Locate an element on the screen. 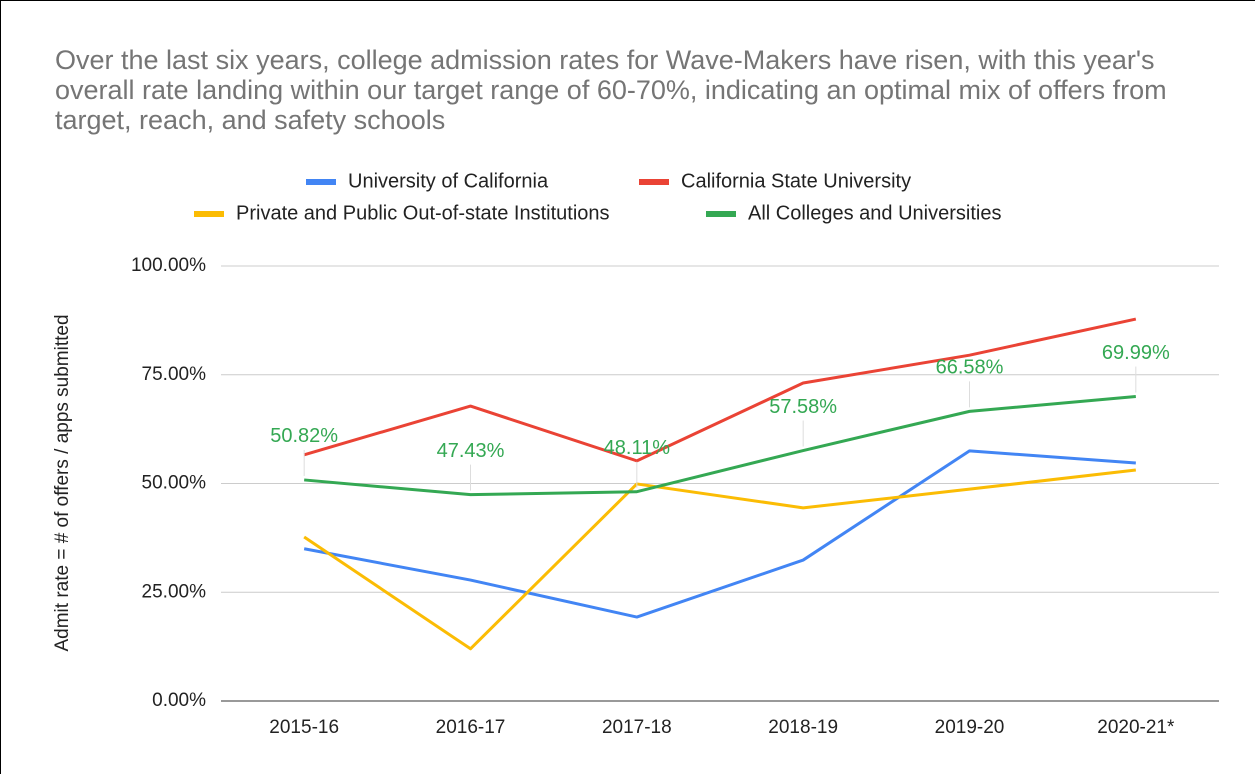 This screenshot has width=1255, height=774. data-label: 66.58% is located at coordinates (970, 368).